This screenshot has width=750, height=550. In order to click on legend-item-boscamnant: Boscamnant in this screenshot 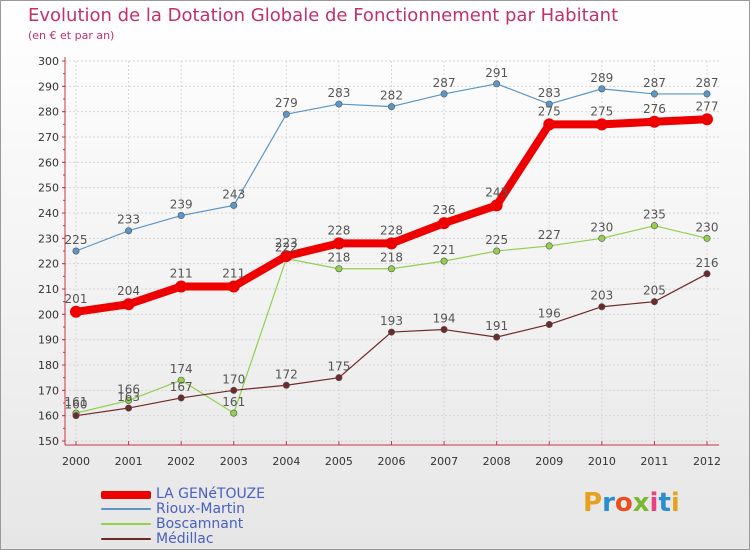, I will do `click(231, 524)`.